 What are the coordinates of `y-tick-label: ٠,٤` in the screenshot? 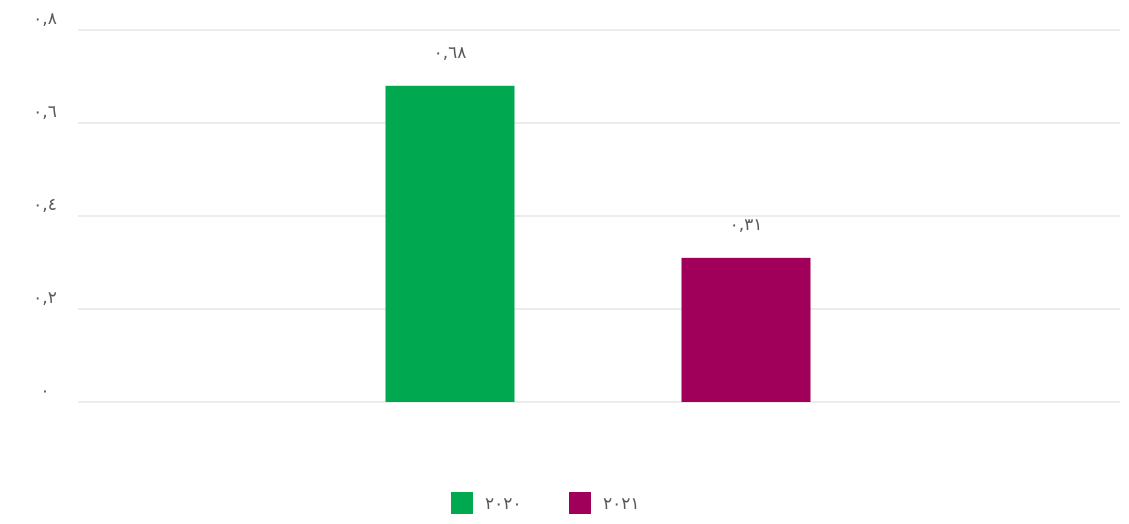 It's located at (45, 205).